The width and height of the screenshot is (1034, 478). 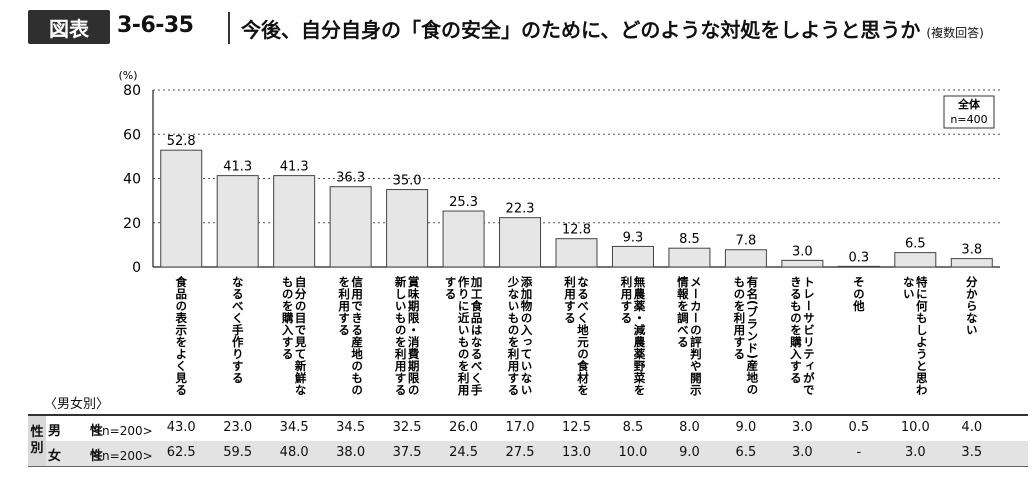 What do you see at coordinates (238, 330) in the screenshot?
I see `x-category-label: なるべく手作りする` at bounding box center [238, 330].